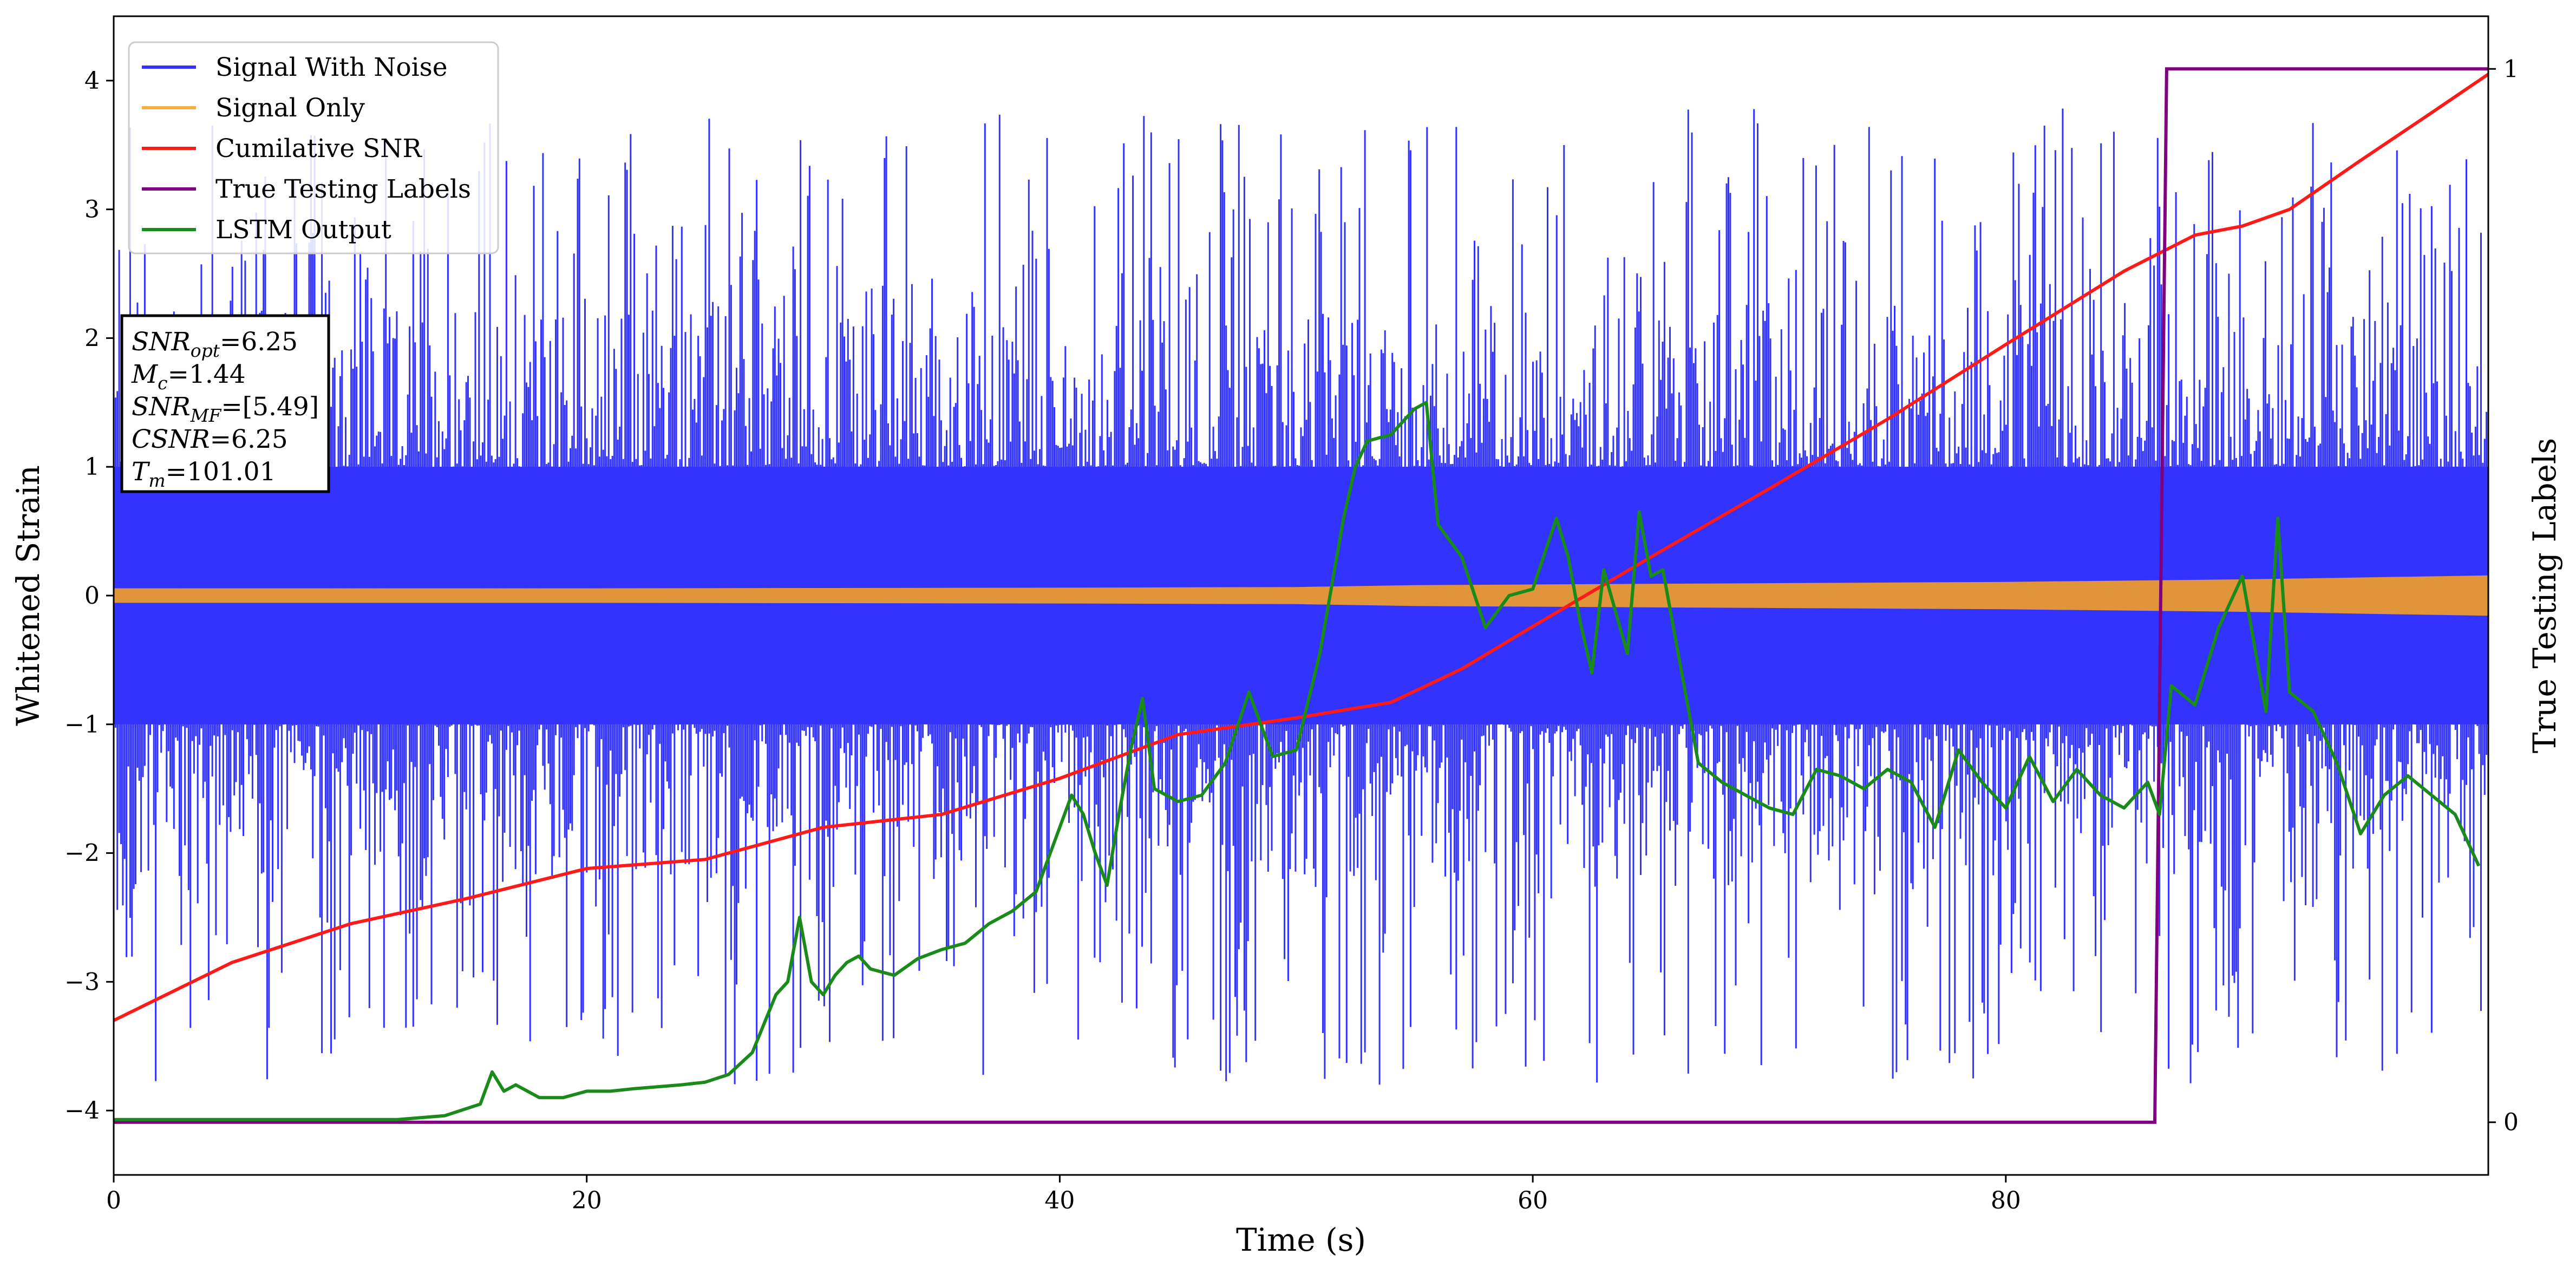 The height and width of the screenshot is (1274, 2576). I want to click on info-line: Tm=101.01, so click(204, 474).